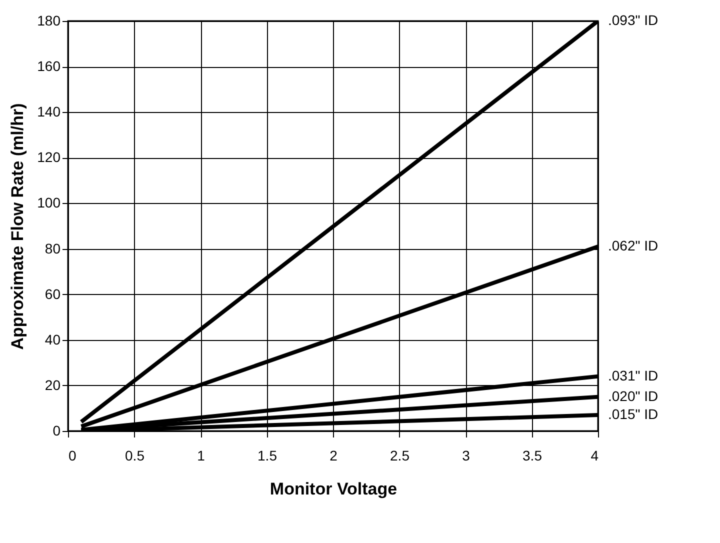 This screenshot has width=720, height=543. Describe the element at coordinates (52, 384) in the screenshot. I see `y-tick-label: 20` at that location.